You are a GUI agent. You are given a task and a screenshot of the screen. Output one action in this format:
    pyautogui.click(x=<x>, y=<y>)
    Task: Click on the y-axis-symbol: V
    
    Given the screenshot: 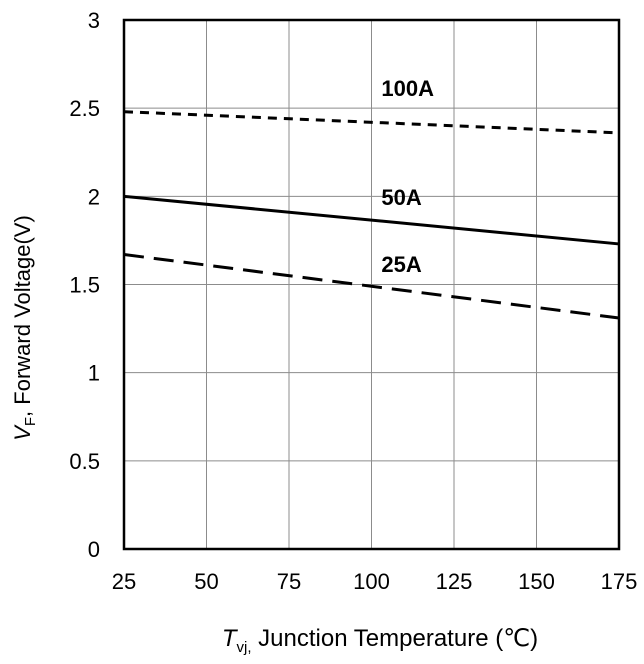 What is the action you would take?
    pyautogui.click(x=22, y=432)
    